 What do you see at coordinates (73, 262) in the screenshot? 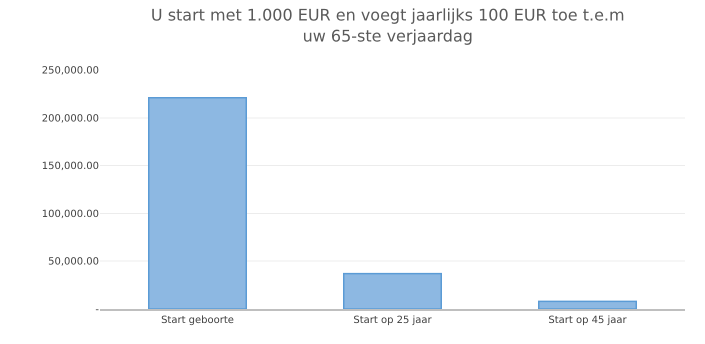
I see `y-tick-label: 50,000.00` at bounding box center [73, 262].